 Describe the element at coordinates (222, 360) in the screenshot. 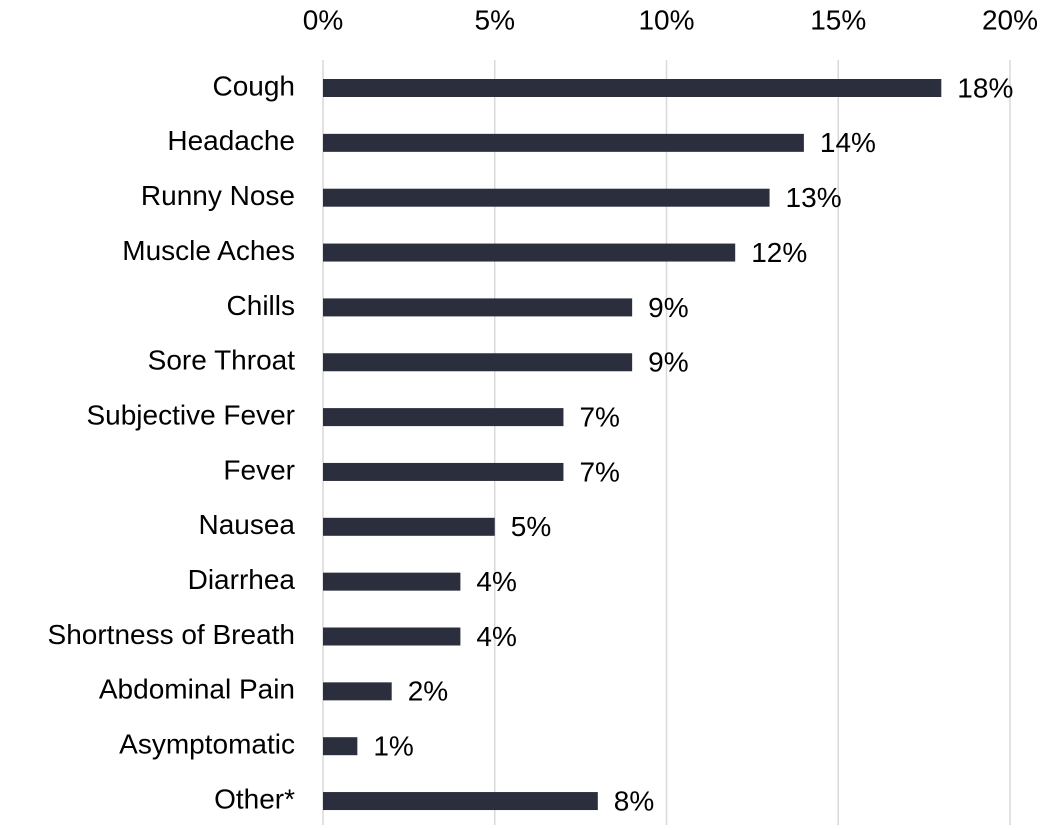

I see `y-tick-label: Sore Throat` at that location.